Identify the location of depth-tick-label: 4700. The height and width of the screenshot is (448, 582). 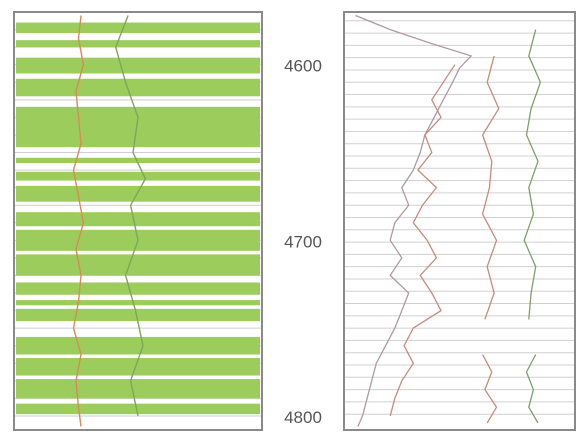
(303, 241).